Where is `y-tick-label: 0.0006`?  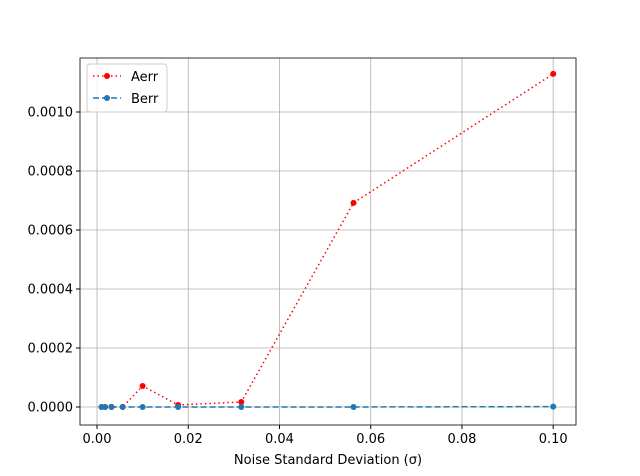
y-tick-label: 0.0006 is located at coordinates (51, 230).